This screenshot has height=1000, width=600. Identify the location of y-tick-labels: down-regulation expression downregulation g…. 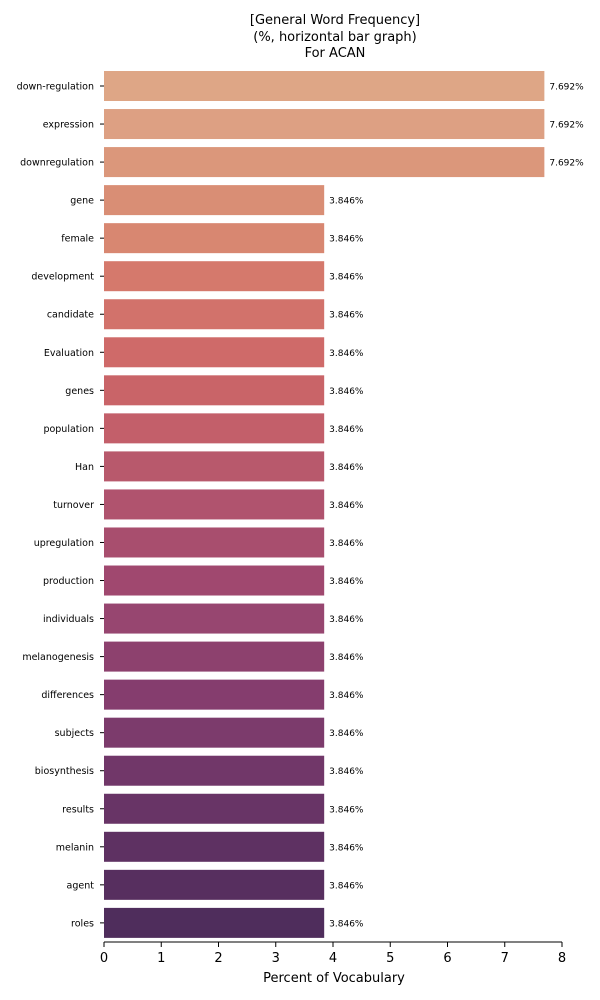
(60, 505).